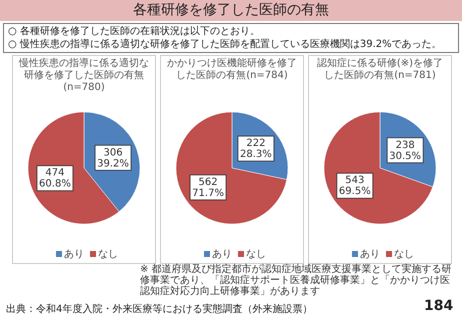 The image size is (462, 320). What do you see at coordinates (84, 76) in the screenshot?
I see `chart-title: 慢性疾患の指導に係る適切な研修を修了した医師の有無(n=780)` at bounding box center [84, 76].